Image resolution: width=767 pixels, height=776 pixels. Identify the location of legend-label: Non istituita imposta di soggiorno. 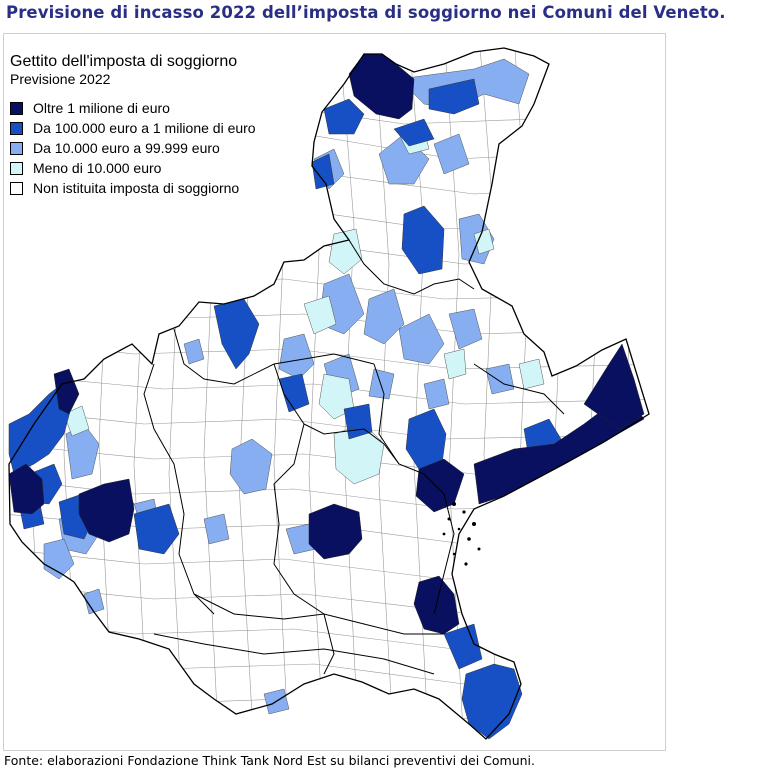
(136, 188).